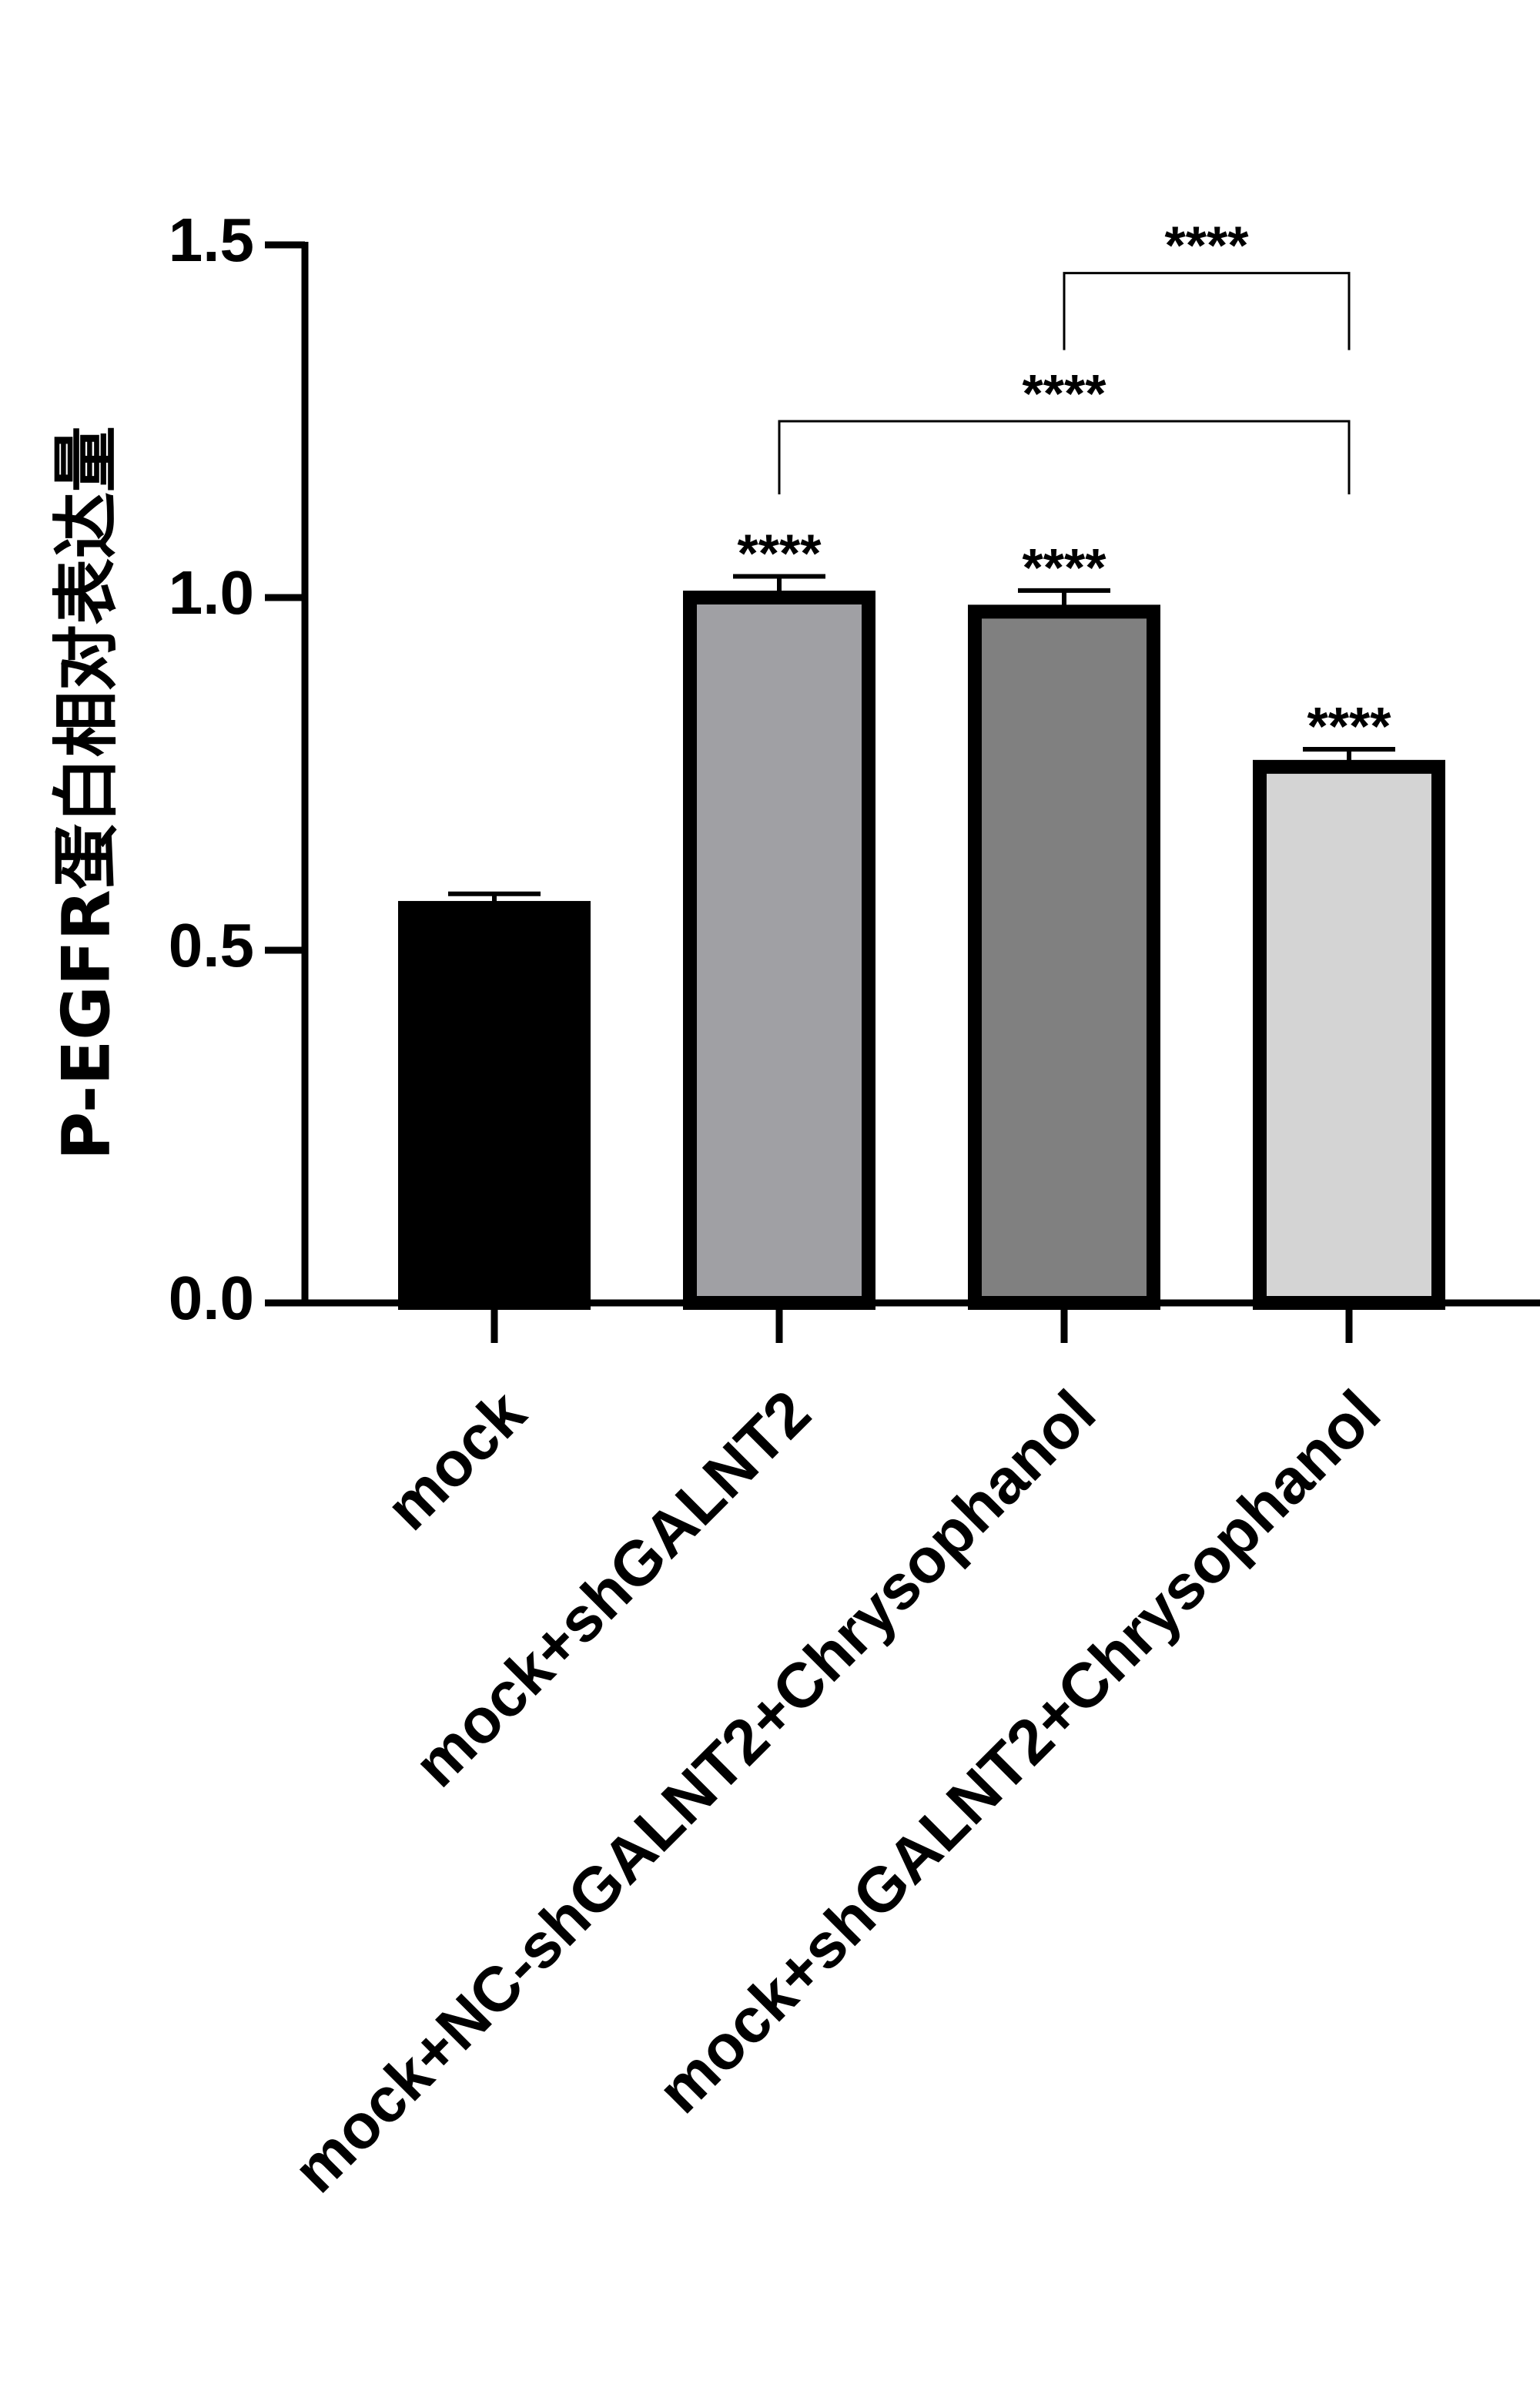 This screenshot has height=2401, width=1540. What do you see at coordinates (921, 741) in the screenshot?
I see `error-bars-layer` at bounding box center [921, 741].